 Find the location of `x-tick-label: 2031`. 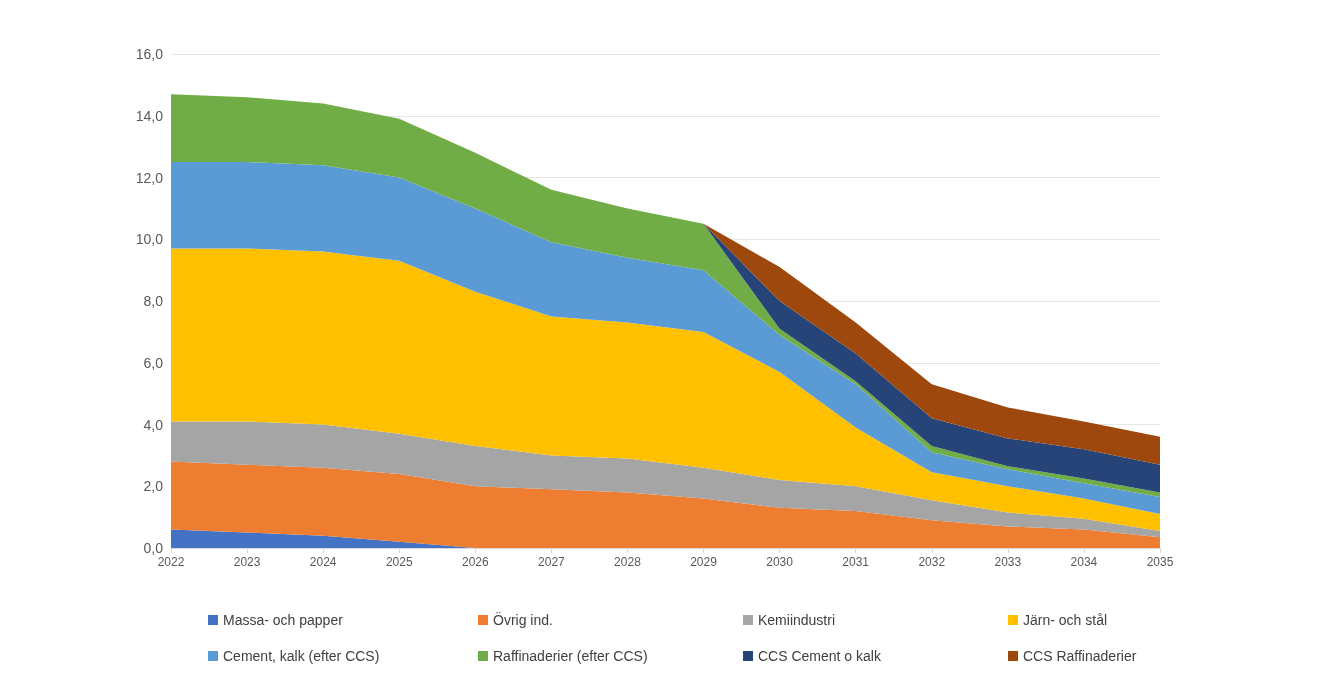

x-tick-label: 2031 is located at coordinates (856, 562).